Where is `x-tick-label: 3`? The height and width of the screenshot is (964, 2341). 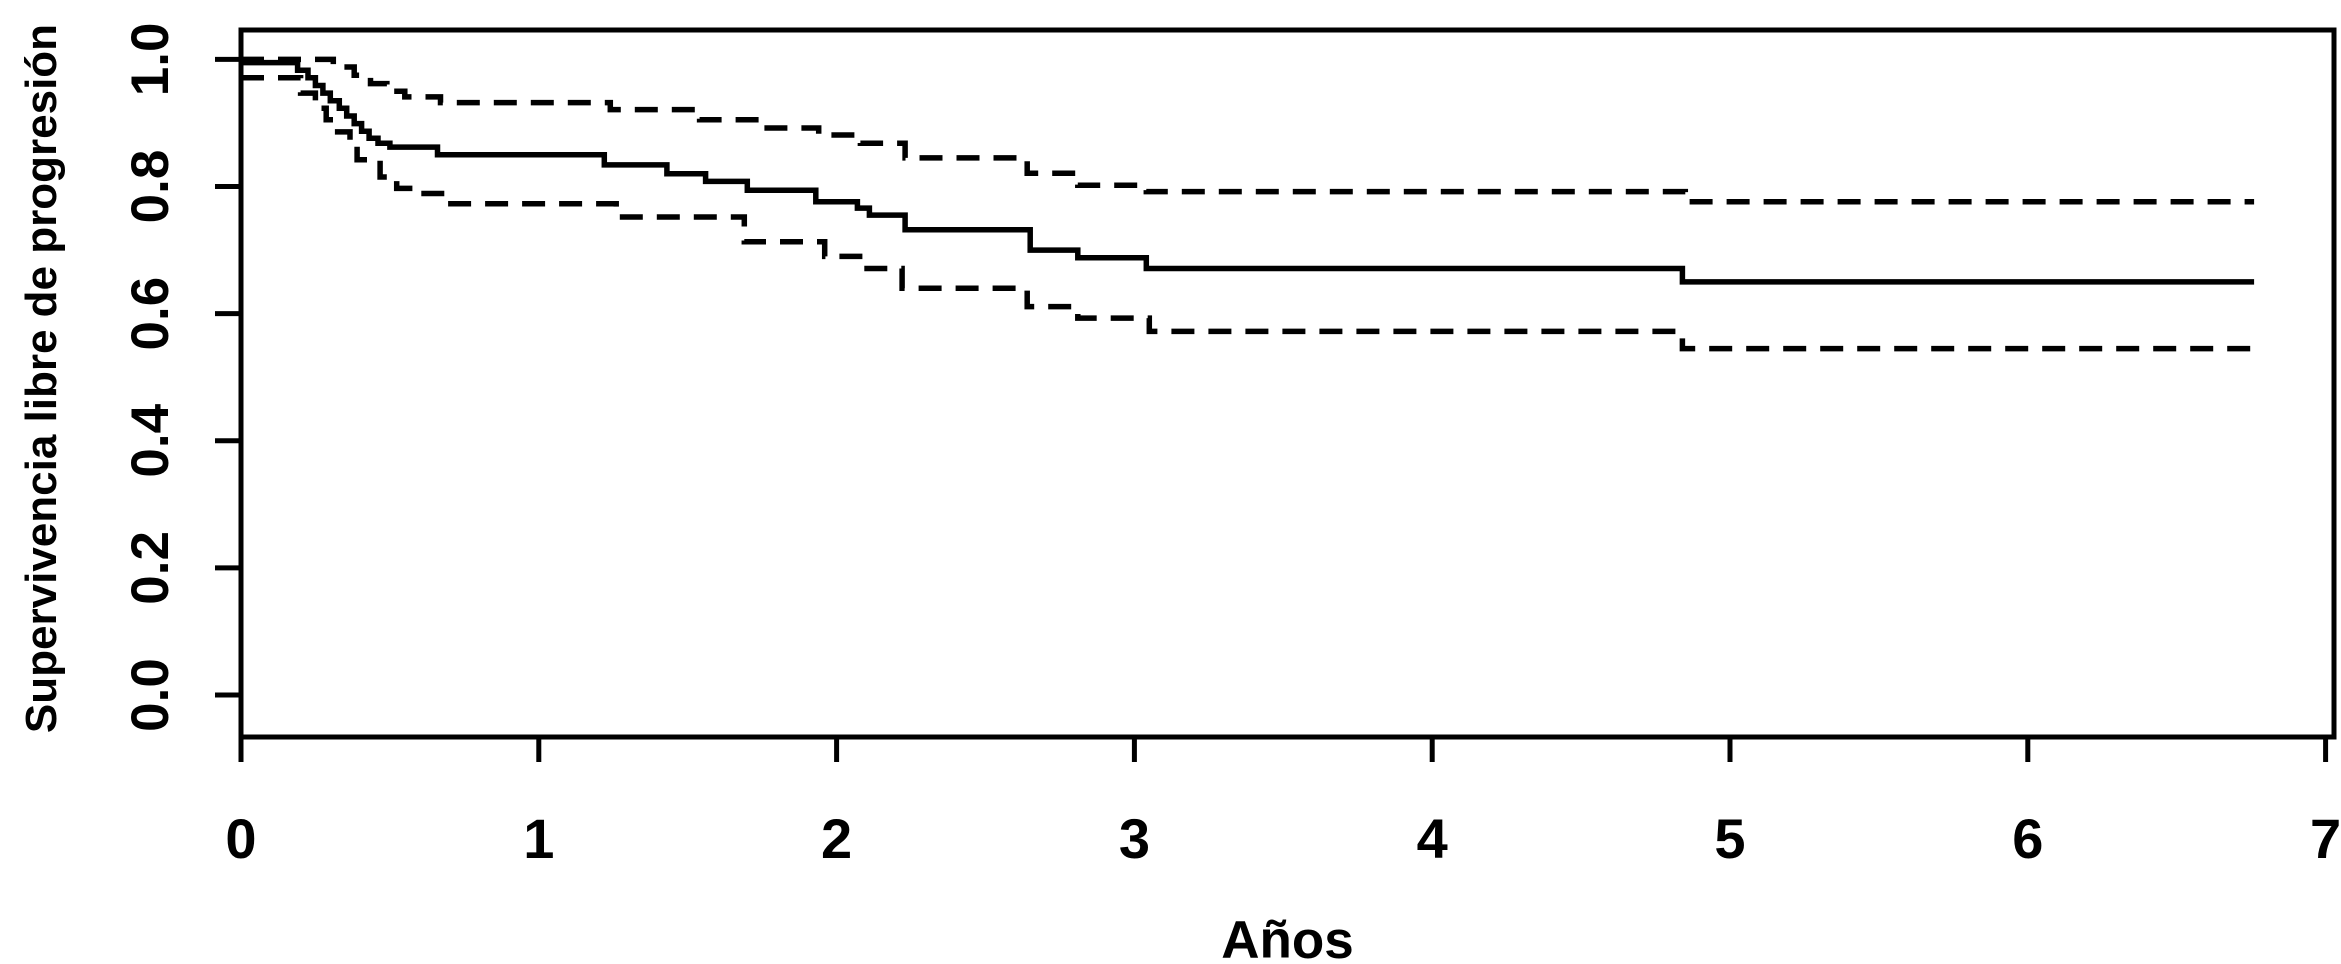
x-tick-label: 3 is located at coordinates (1134, 838).